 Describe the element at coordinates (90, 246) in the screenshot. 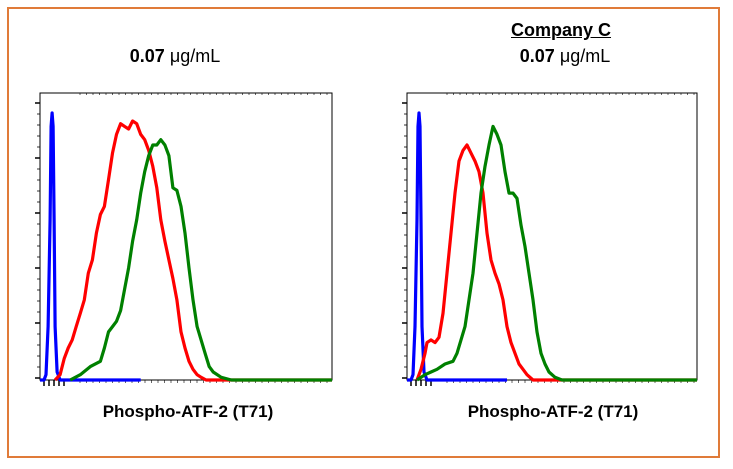

I see `panel-1-isotype-control-line` at that location.